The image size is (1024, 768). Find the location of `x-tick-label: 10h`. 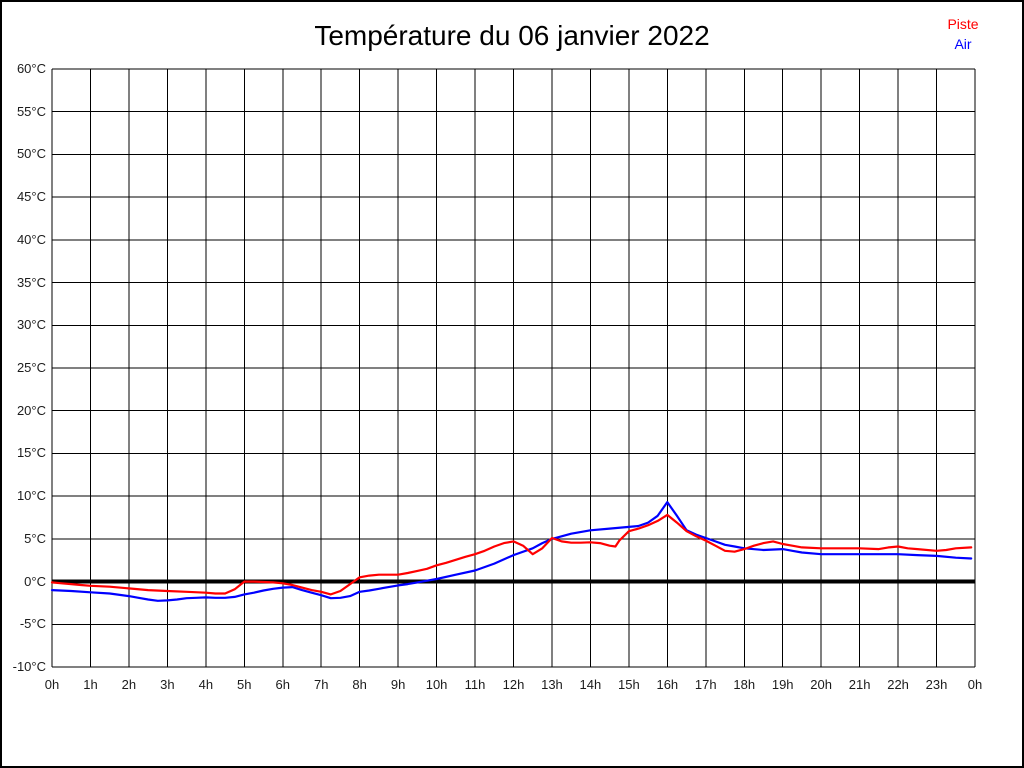

x-tick-label: 10h is located at coordinates (436, 684).